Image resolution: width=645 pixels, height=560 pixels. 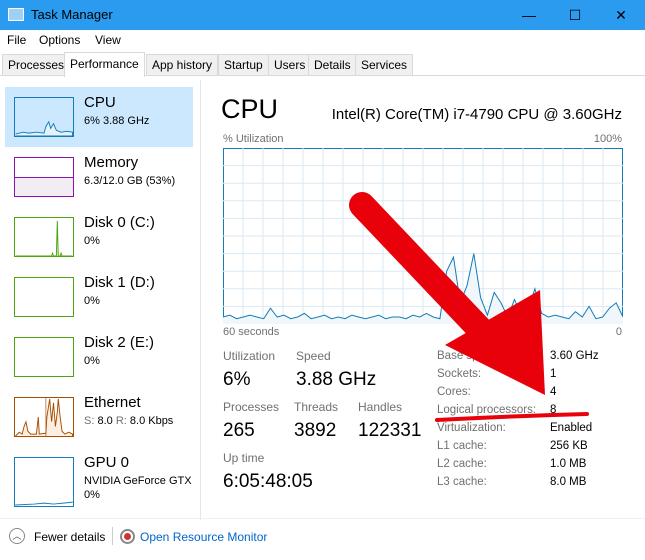 I want to click on graph-x-label: 60 seconds, so click(x=251, y=332).